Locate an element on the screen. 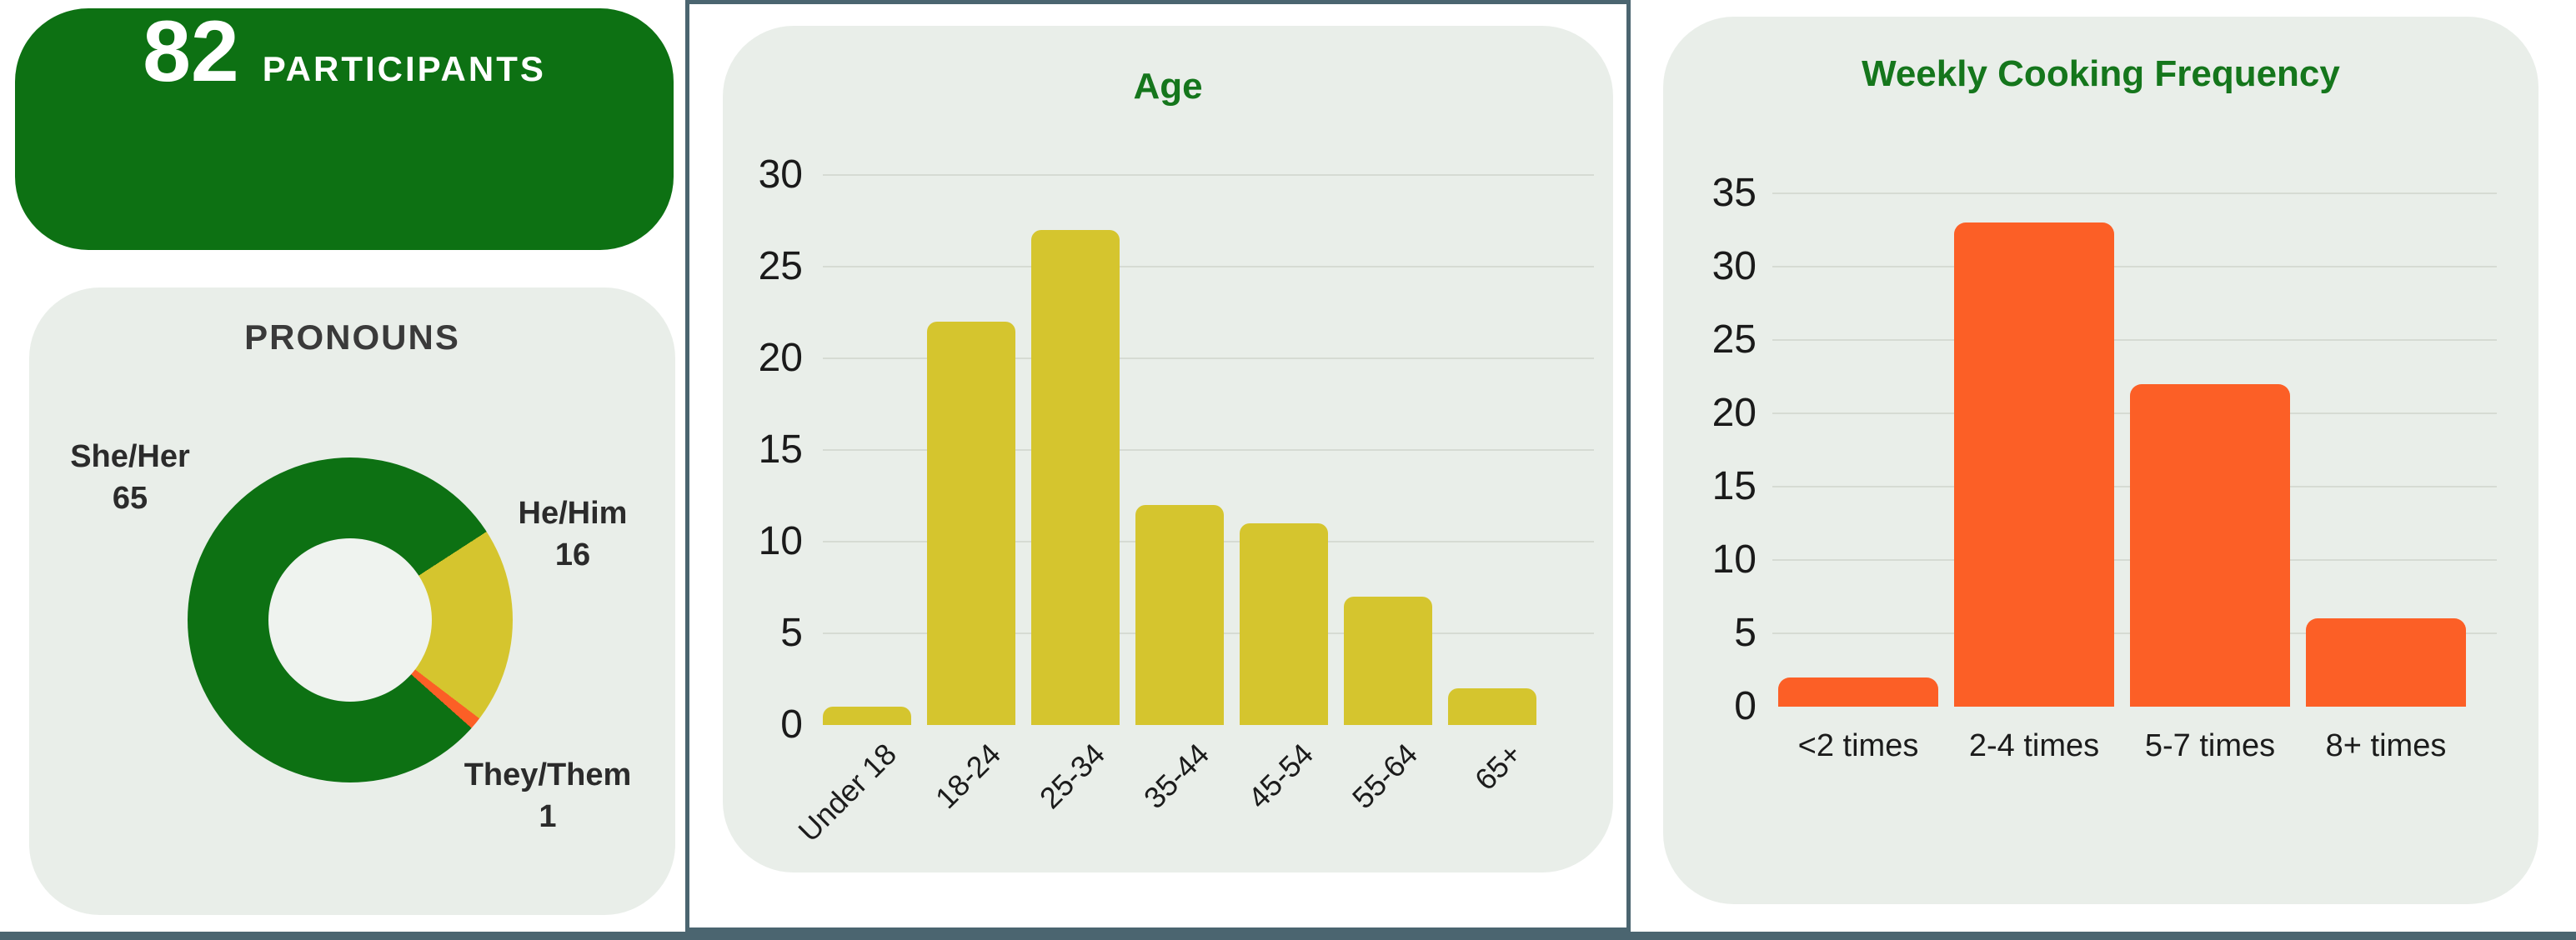 This screenshot has height=940, width=2576. participants-count: 82 is located at coordinates (191, 51).